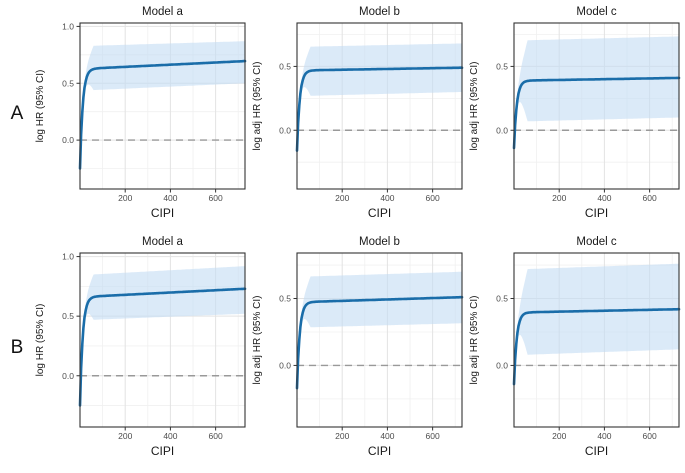 The image size is (685, 473). What do you see at coordinates (17, 113) in the screenshot?
I see `row-label-a: A` at bounding box center [17, 113].